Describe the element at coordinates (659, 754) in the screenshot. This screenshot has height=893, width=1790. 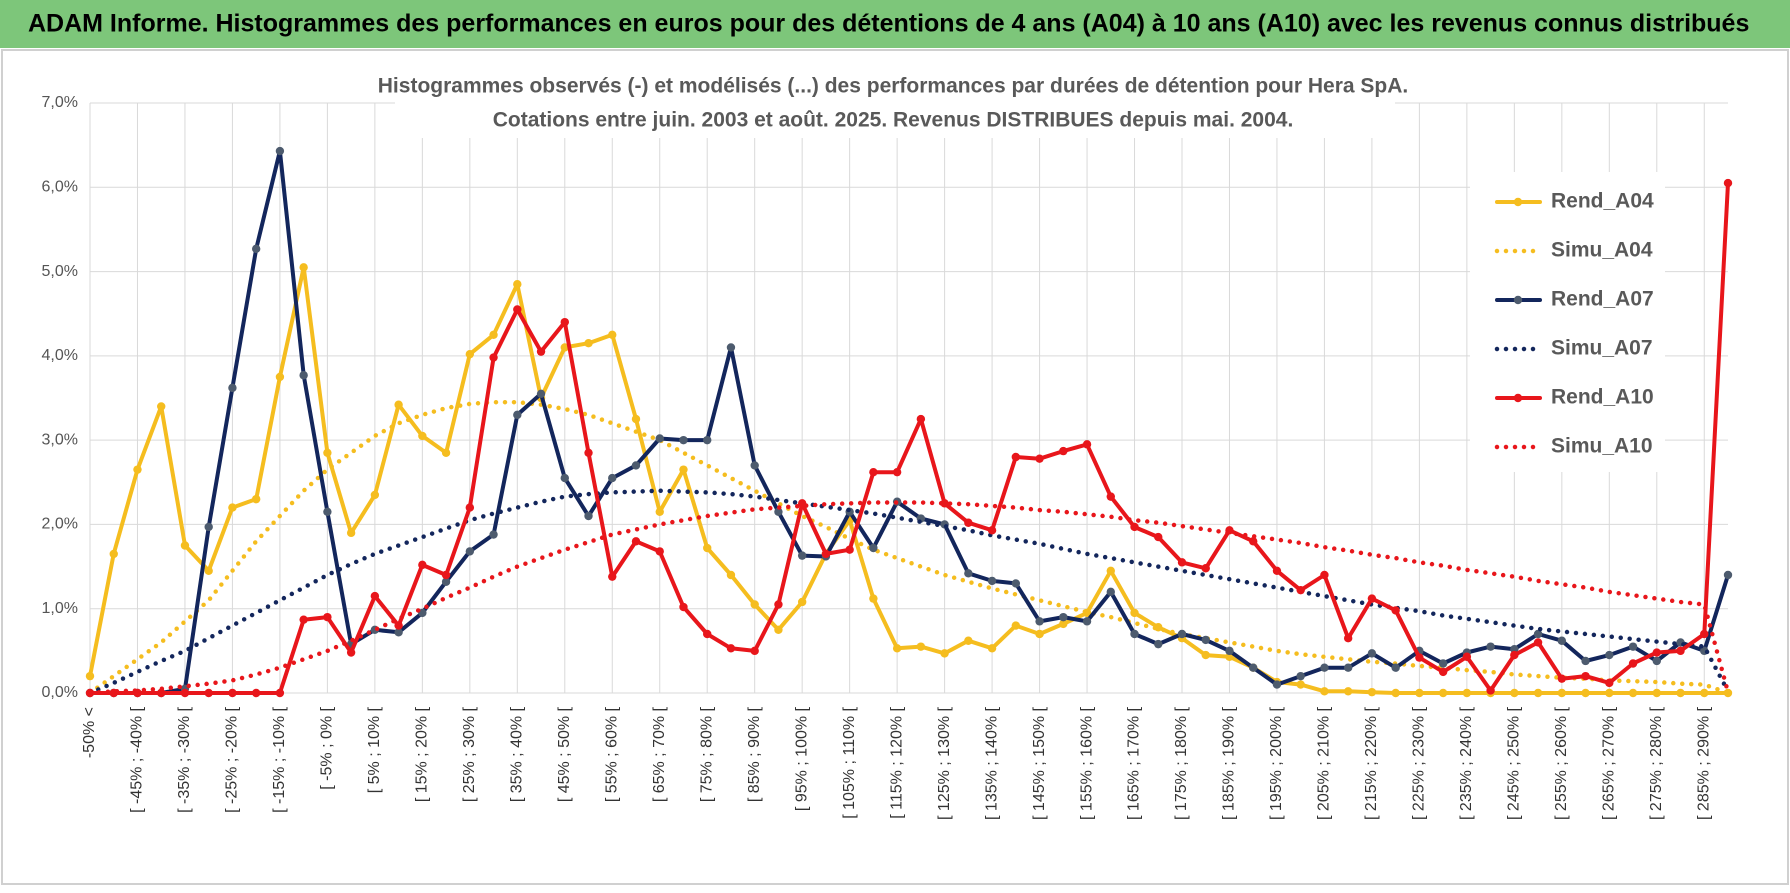
I see `x-tick-label: [ 65% ; 70% [` at that location.